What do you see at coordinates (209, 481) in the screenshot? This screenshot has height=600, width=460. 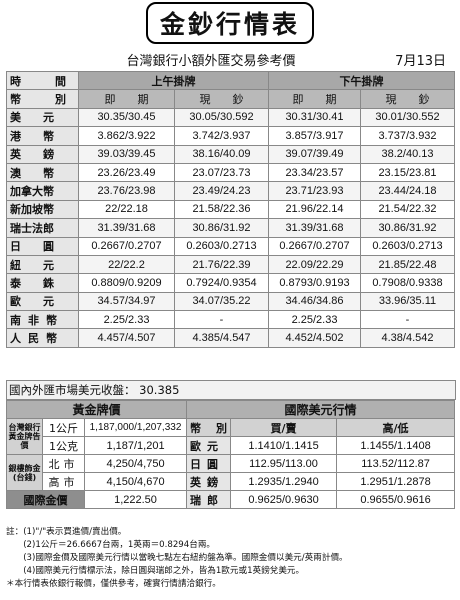 I see `usd-row-name: 英鎊` at bounding box center [209, 481].